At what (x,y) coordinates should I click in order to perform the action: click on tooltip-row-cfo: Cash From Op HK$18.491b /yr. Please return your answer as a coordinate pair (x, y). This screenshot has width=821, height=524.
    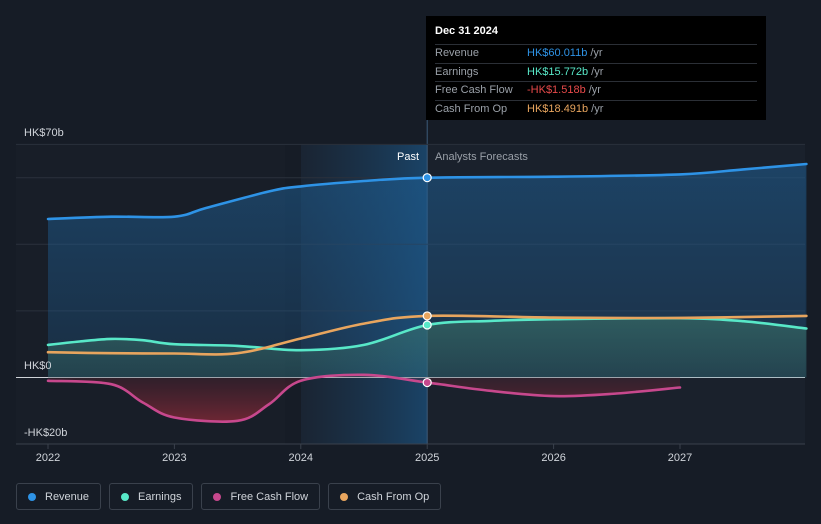
    Looking at the image, I should click on (596, 109).